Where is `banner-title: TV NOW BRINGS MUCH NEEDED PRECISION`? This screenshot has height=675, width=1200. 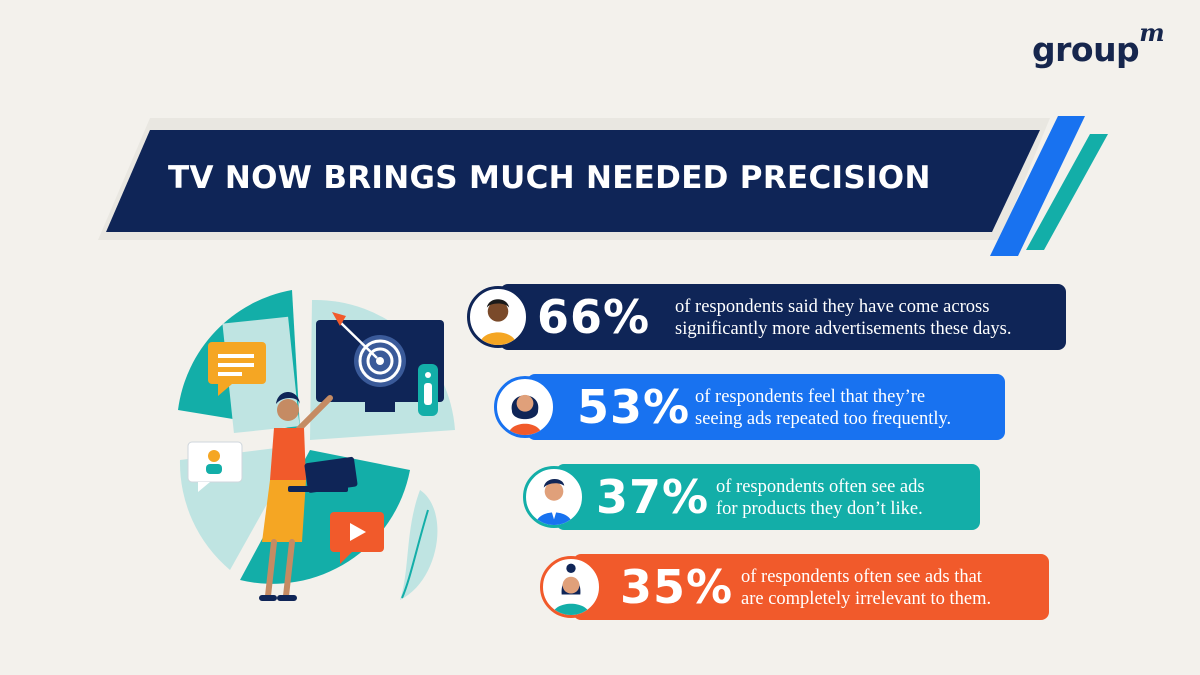
banner-title: TV NOW BRINGS MUCH NEEDED PRECISION is located at coordinates (549, 178).